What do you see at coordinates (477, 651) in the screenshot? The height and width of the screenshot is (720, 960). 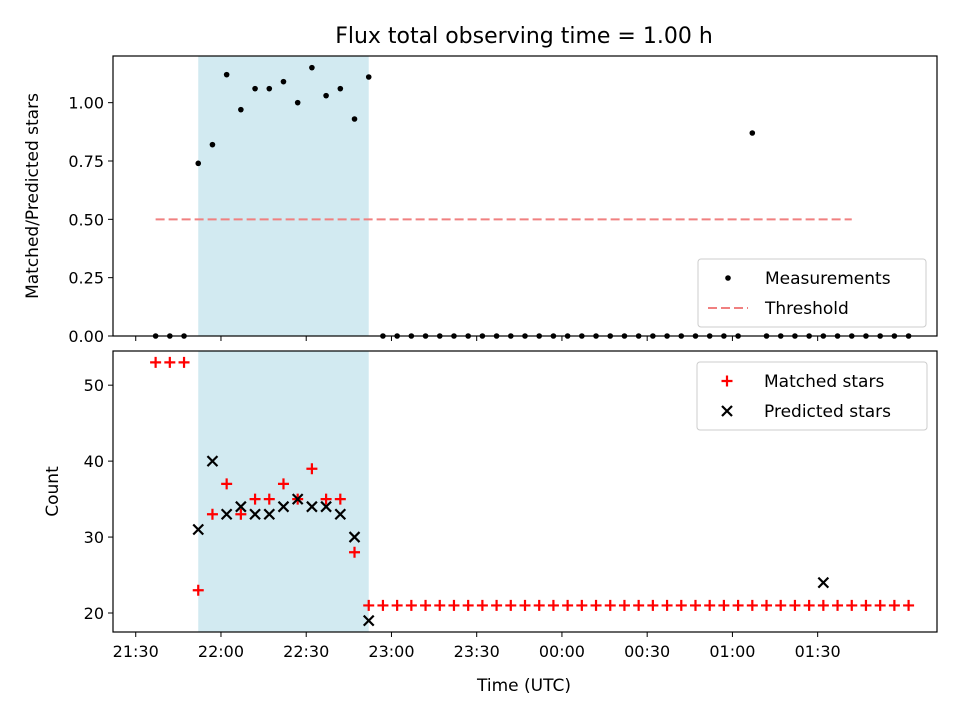 I see `x-tick-label: 23:30` at bounding box center [477, 651].